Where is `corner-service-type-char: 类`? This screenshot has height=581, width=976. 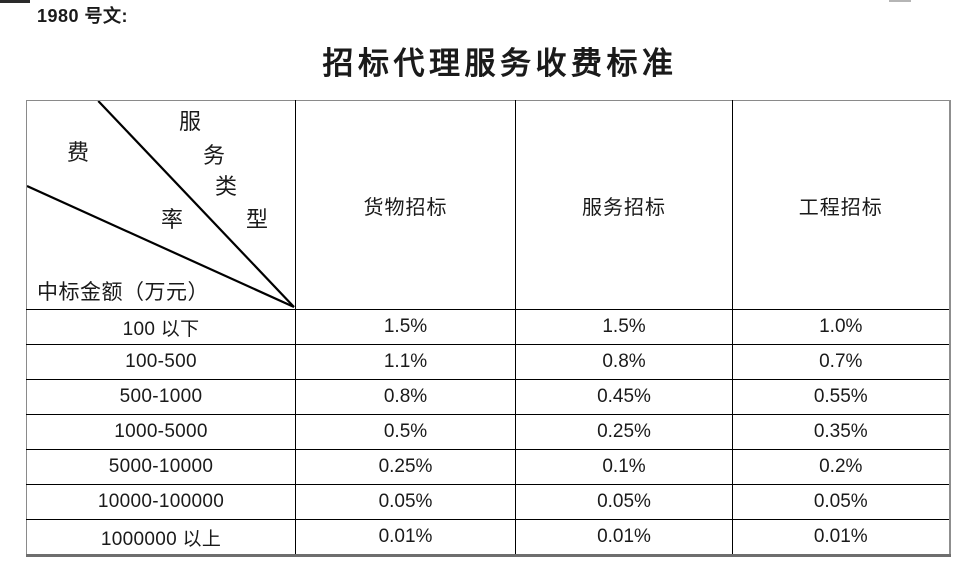 corner-service-type-char: 类 is located at coordinates (226, 186).